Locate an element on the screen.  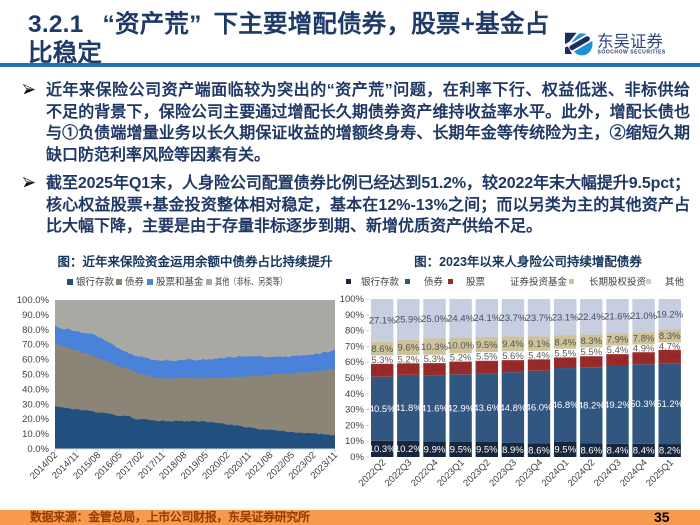
svg-text: 股票 is located at coordinates (476, 282).